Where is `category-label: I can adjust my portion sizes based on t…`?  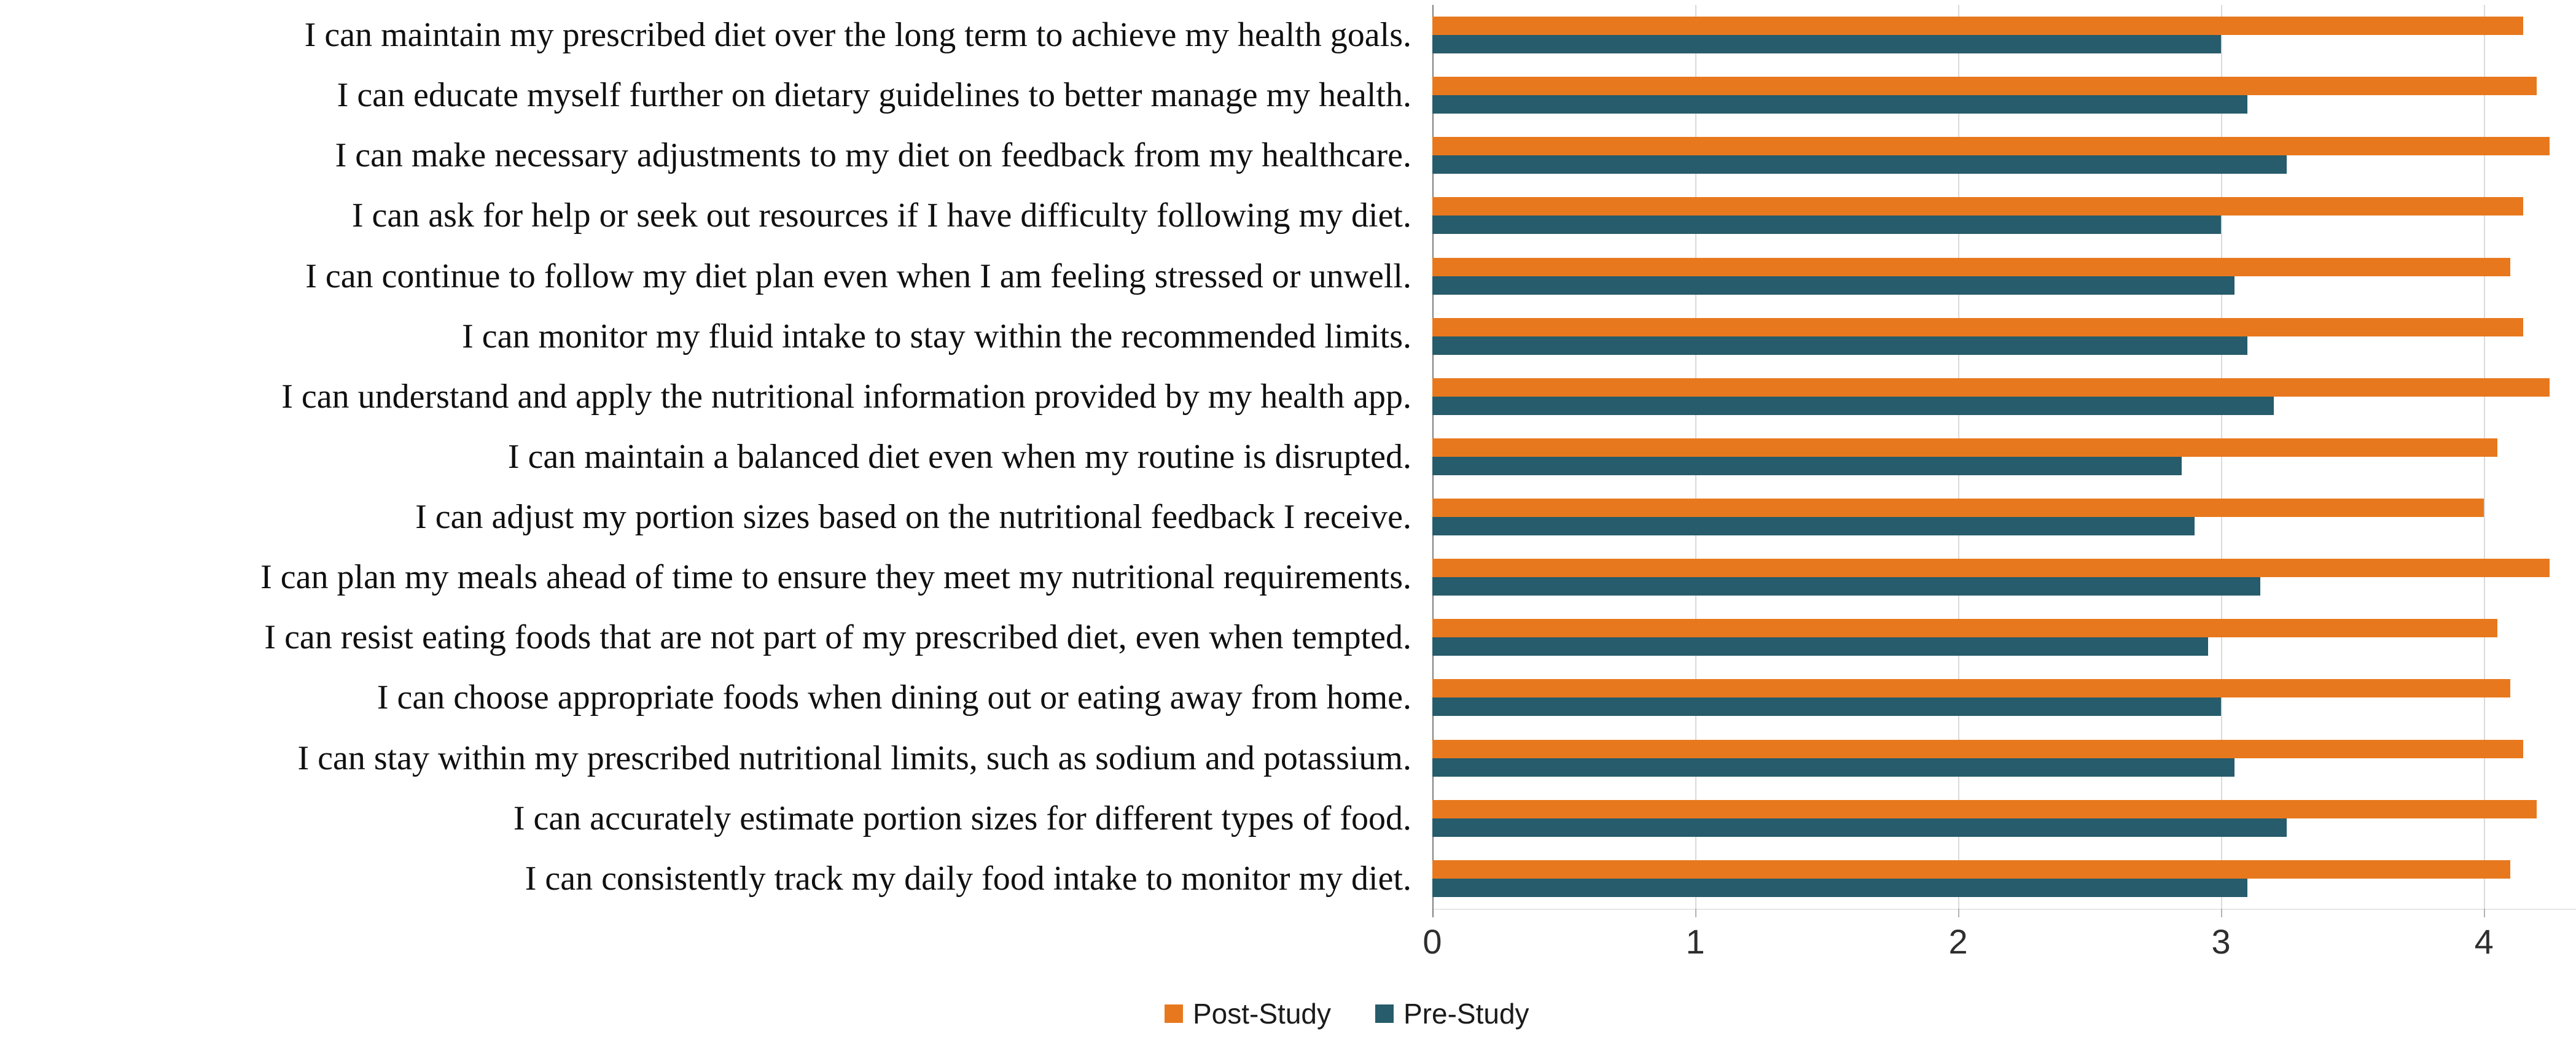
category-label: I can adjust my portion sizes based on t… is located at coordinates (913, 517).